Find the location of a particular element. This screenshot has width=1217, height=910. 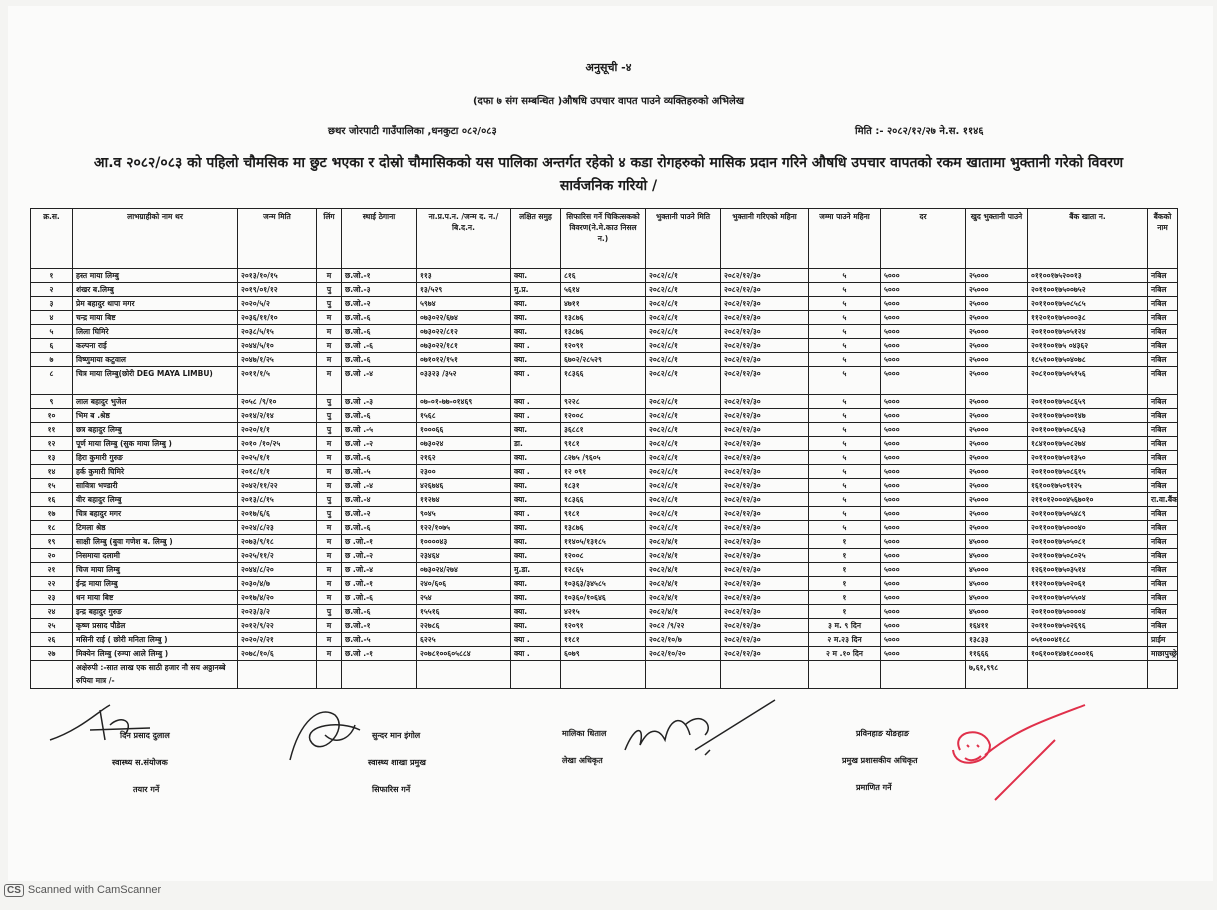

cell-name: साक्षी लिम्बु (बुवा गणेश ब. लिम्बु ) is located at coordinates (155, 541).